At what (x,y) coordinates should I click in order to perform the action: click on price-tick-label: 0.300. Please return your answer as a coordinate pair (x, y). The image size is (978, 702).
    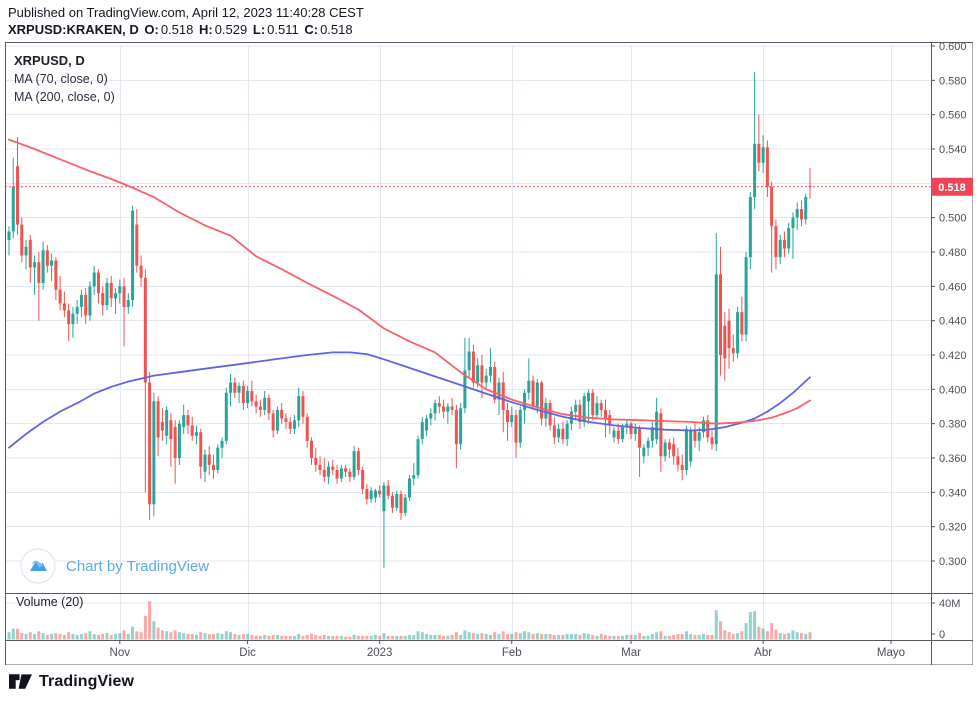
    Looking at the image, I should click on (953, 562).